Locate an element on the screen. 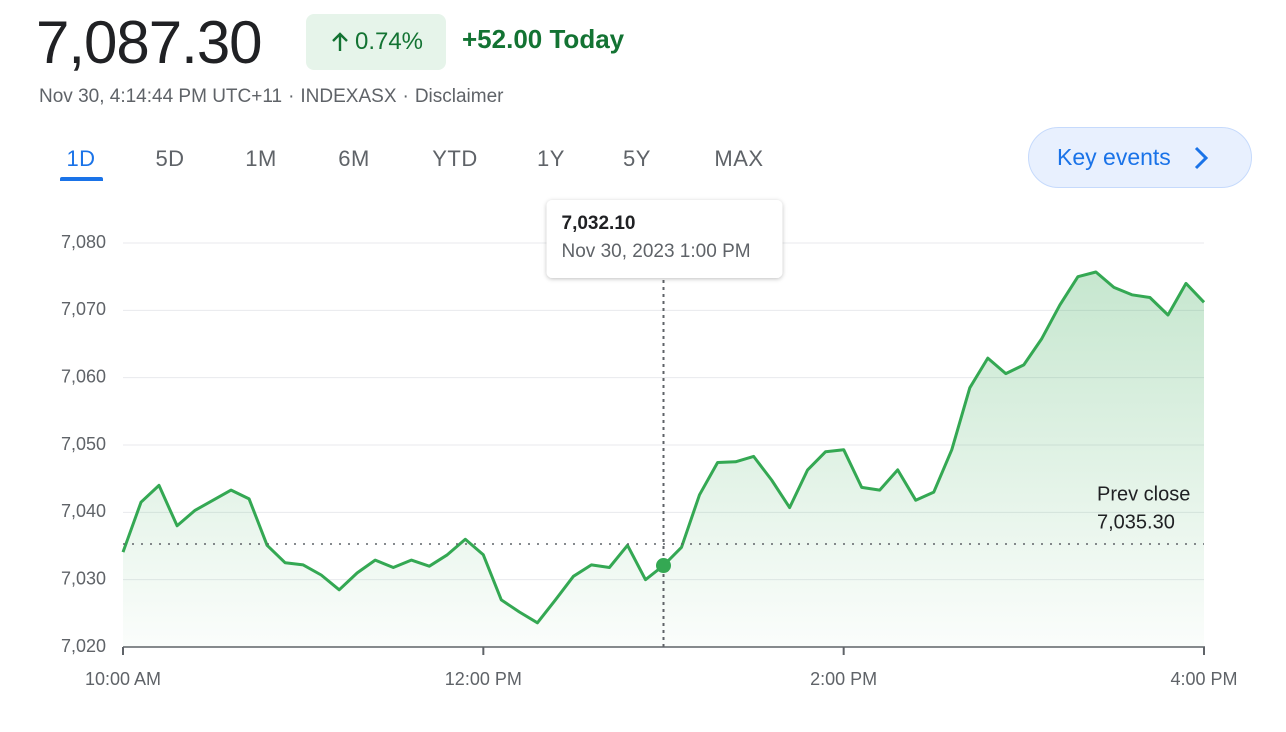  range-tab: YTD is located at coordinates (455, 158).